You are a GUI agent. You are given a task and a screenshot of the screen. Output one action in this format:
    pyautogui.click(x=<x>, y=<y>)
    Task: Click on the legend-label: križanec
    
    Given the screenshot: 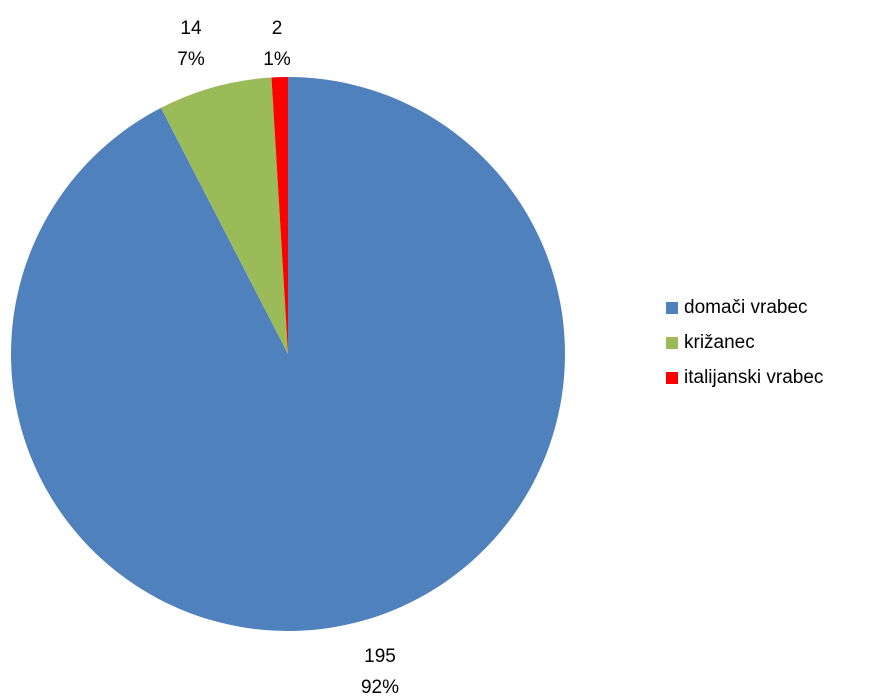 What is the action you would take?
    pyautogui.click(x=719, y=342)
    